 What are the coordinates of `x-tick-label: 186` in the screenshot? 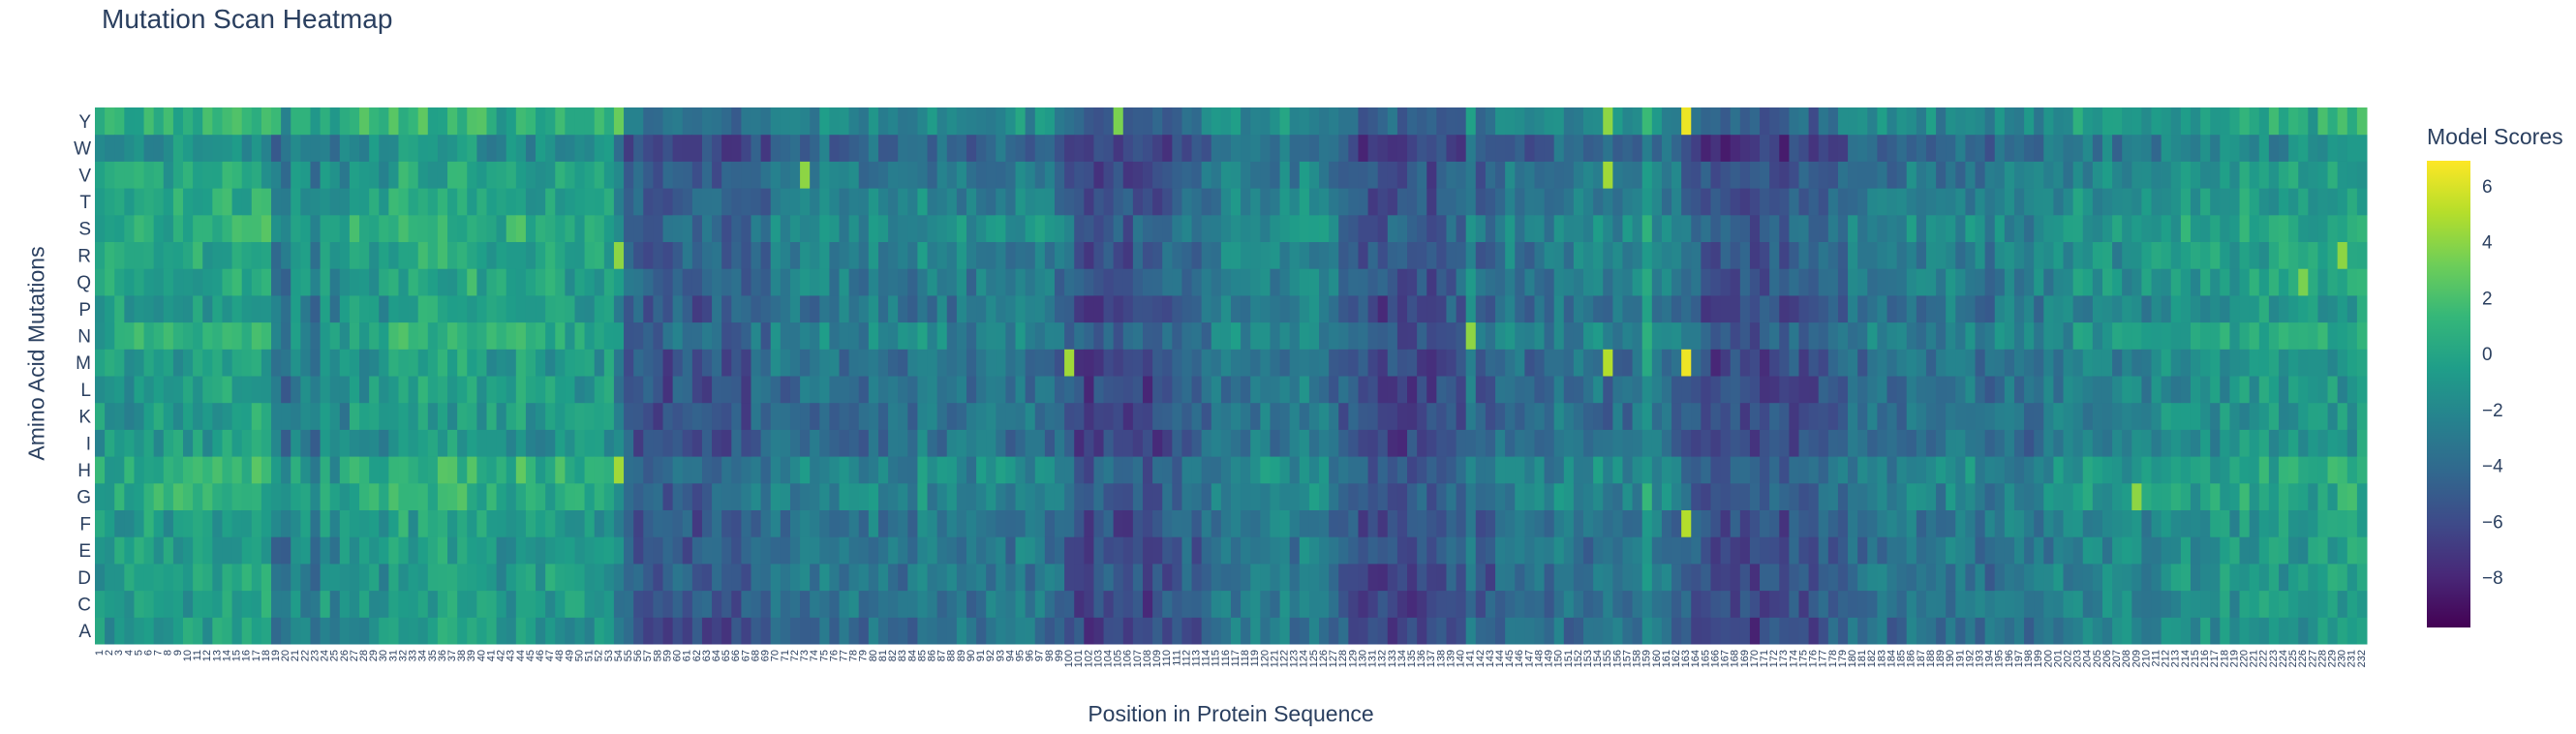 It's located at (1911, 659).